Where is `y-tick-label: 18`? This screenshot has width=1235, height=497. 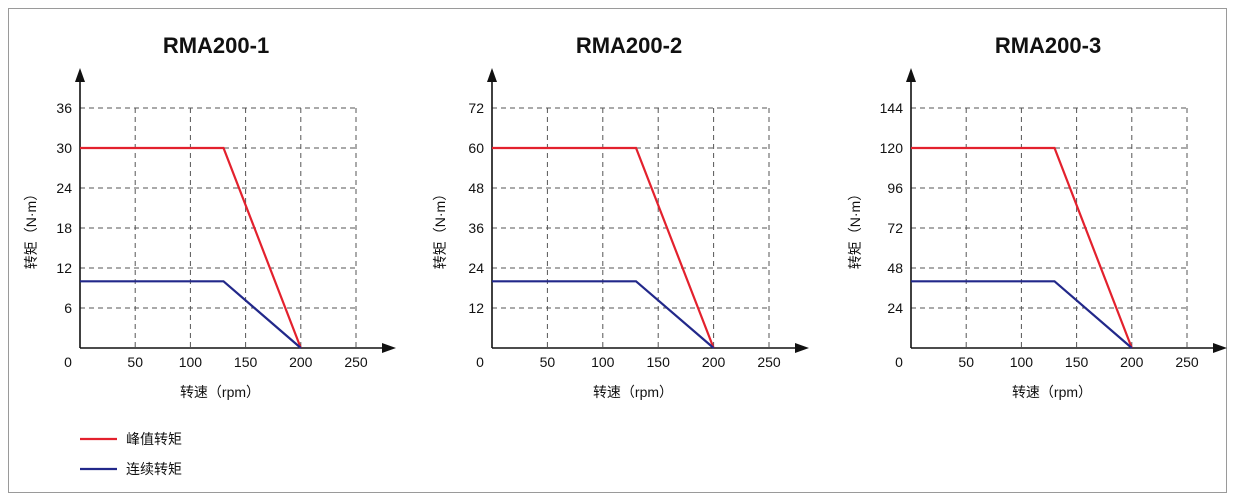 y-tick-label: 18 is located at coordinates (64, 228).